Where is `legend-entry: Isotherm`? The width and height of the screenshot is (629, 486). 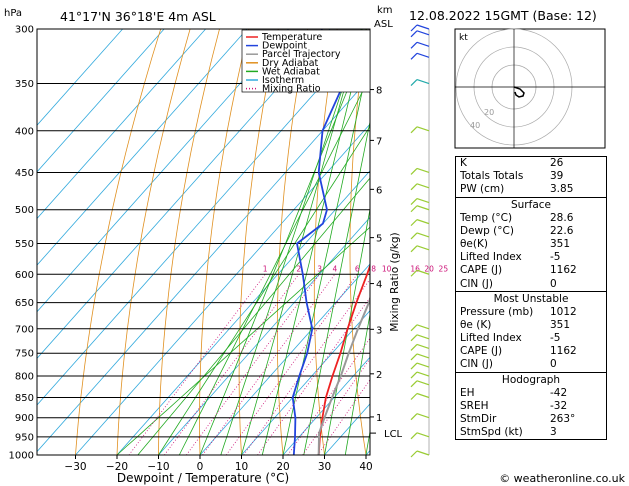
legend-entry: Isotherm is located at coordinates (283, 80).